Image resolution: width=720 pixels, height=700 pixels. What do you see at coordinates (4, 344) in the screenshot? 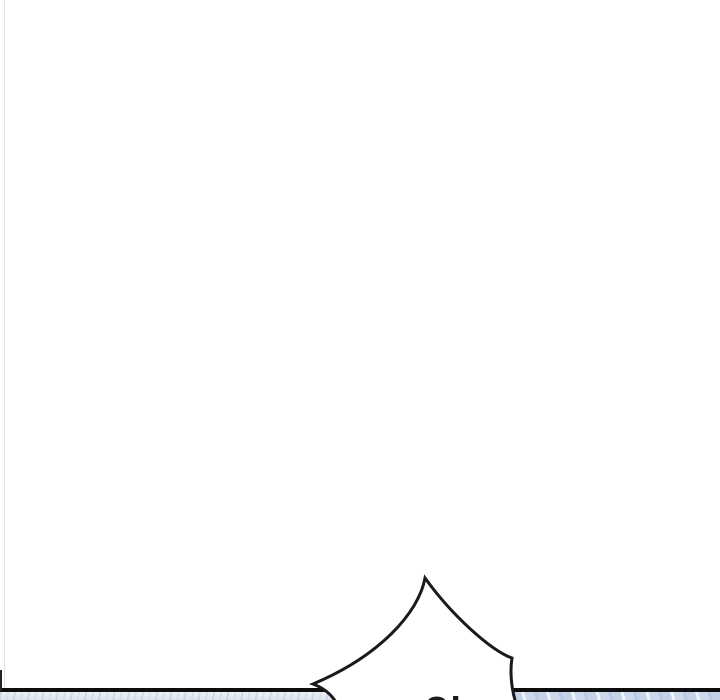
I see `page-edge-line` at bounding box center [4, 344].